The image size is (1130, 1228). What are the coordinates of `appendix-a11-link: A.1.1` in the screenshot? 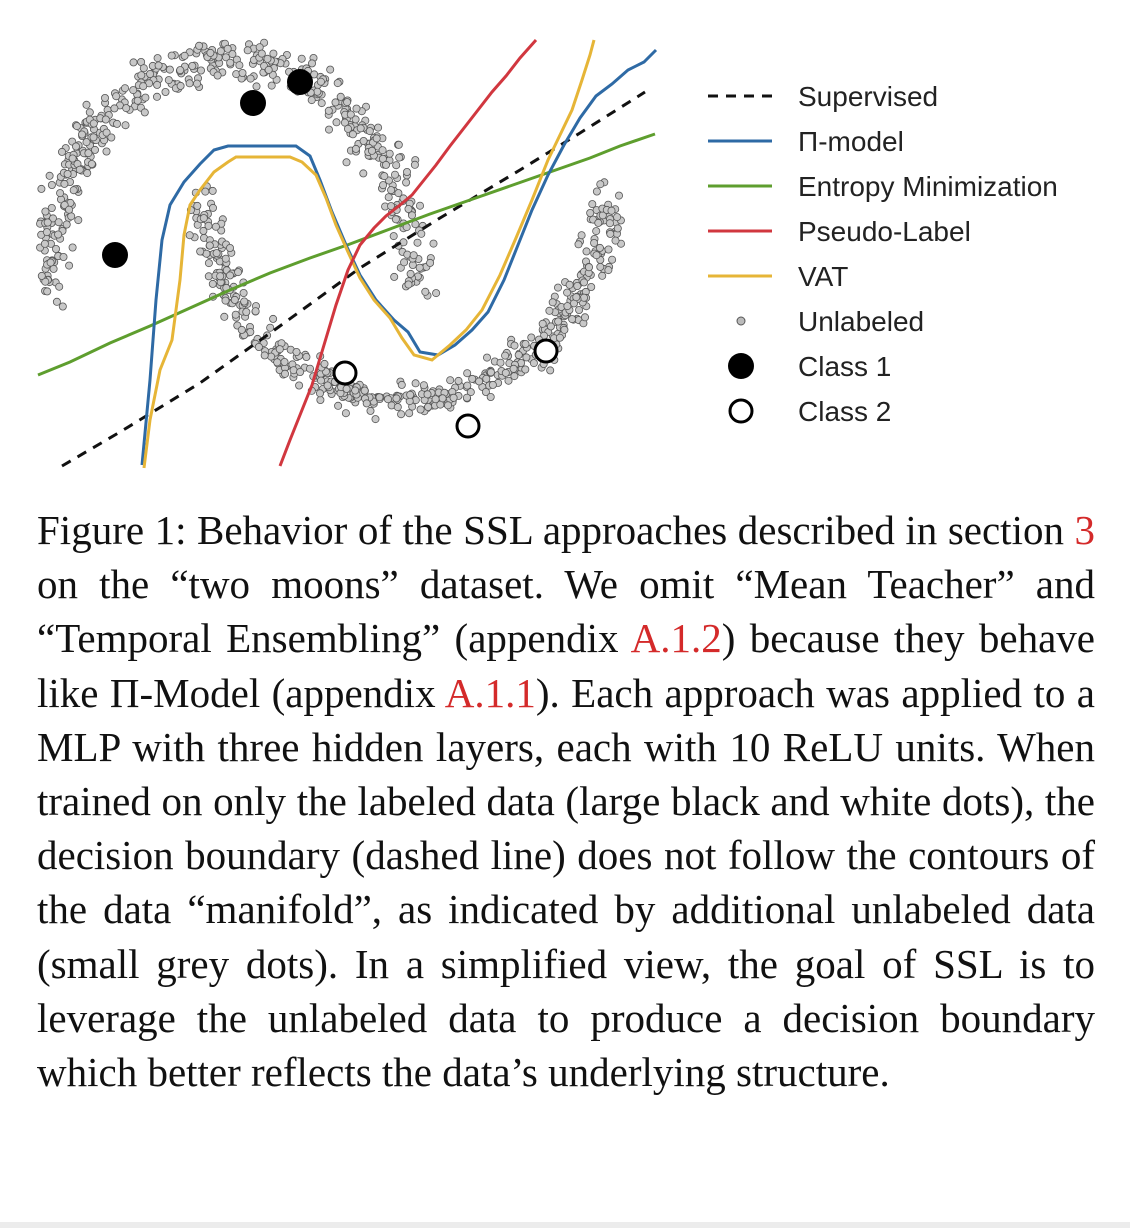 It's located at (490, 692).